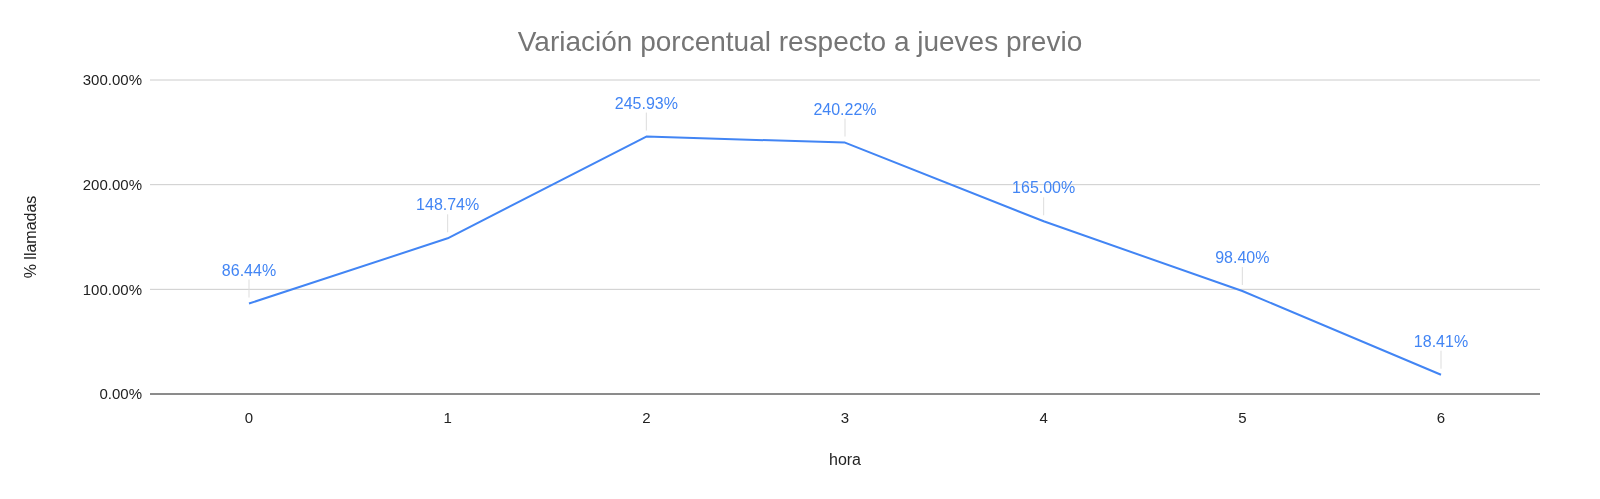 This screenshot has width=1600, height=499. What do you see at coordinates (646, 417) in the screenshot?
I see `x-tick-label: 2` at bounding box center [646, 417].